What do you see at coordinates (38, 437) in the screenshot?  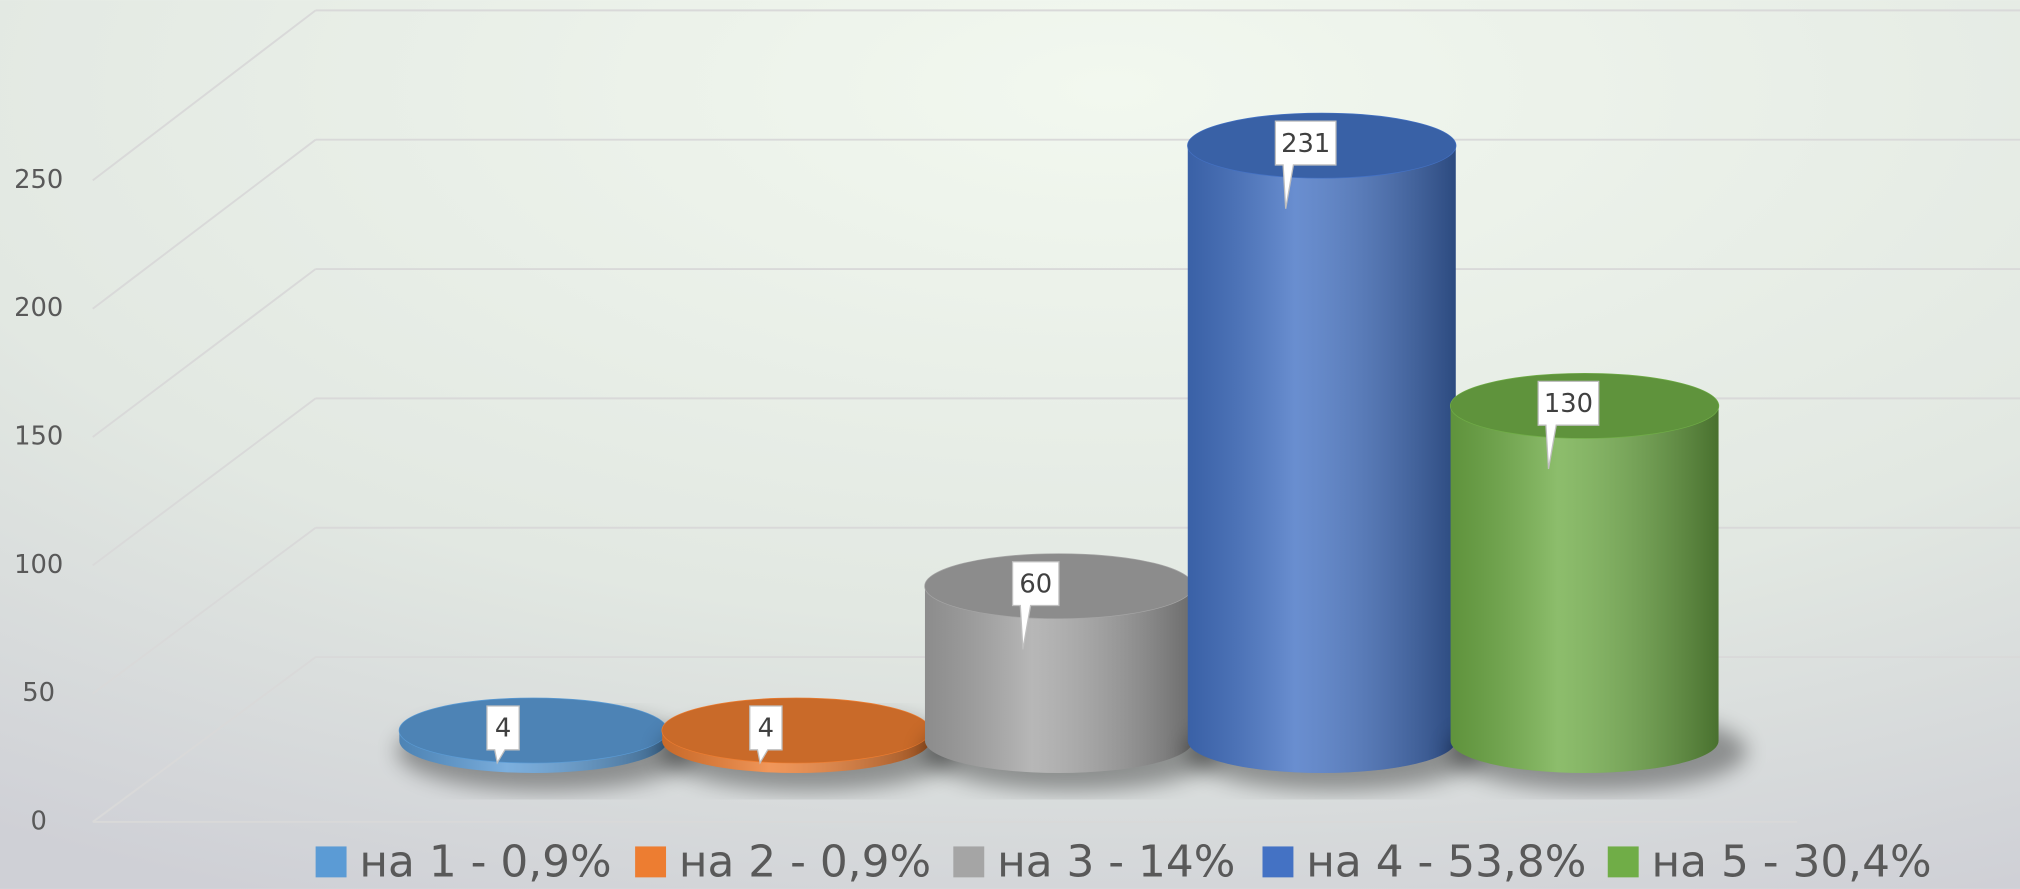 I see `y-tick-label: 150` at bounding box center [38, 437].